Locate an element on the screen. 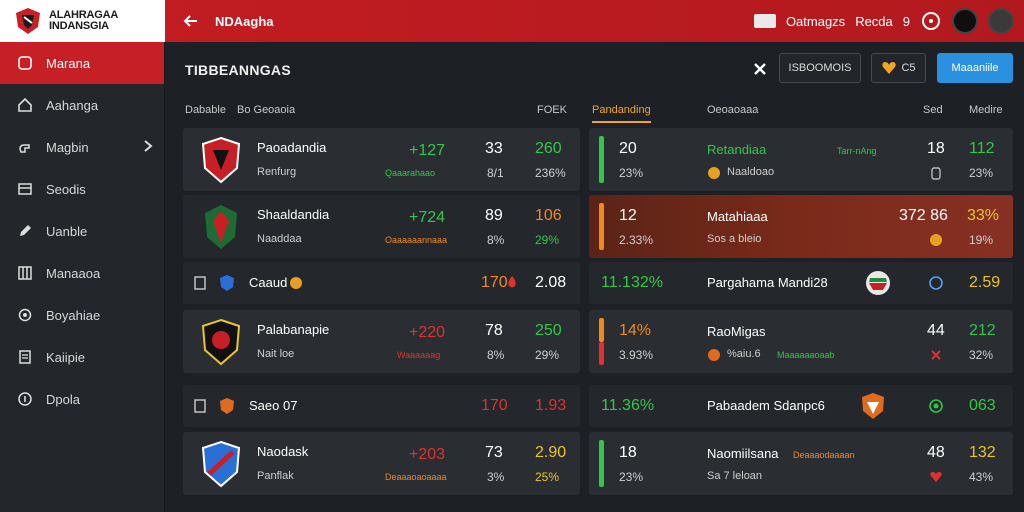 The image size is (1024, 512). filter-button: ISBOOMOIS is located at coordinates (820, 68).